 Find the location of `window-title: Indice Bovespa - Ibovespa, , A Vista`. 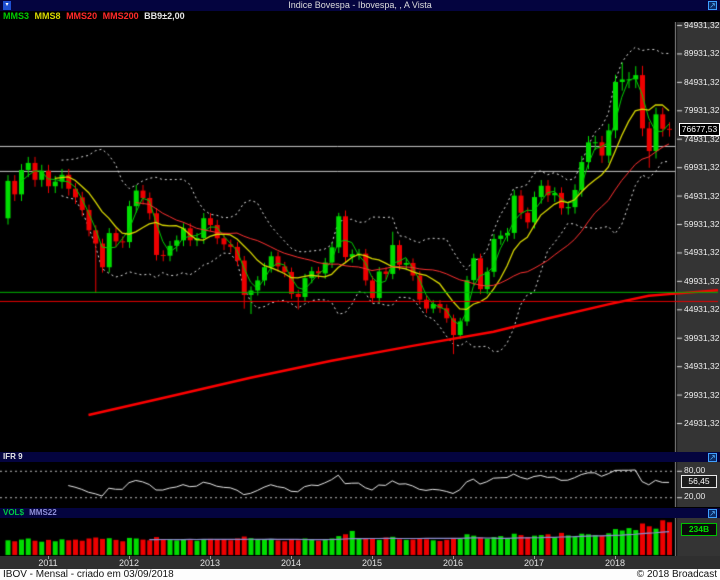

window-title: Indice Bovespa - Ibovespa, , A Vista is located at coordinates (360, 5).